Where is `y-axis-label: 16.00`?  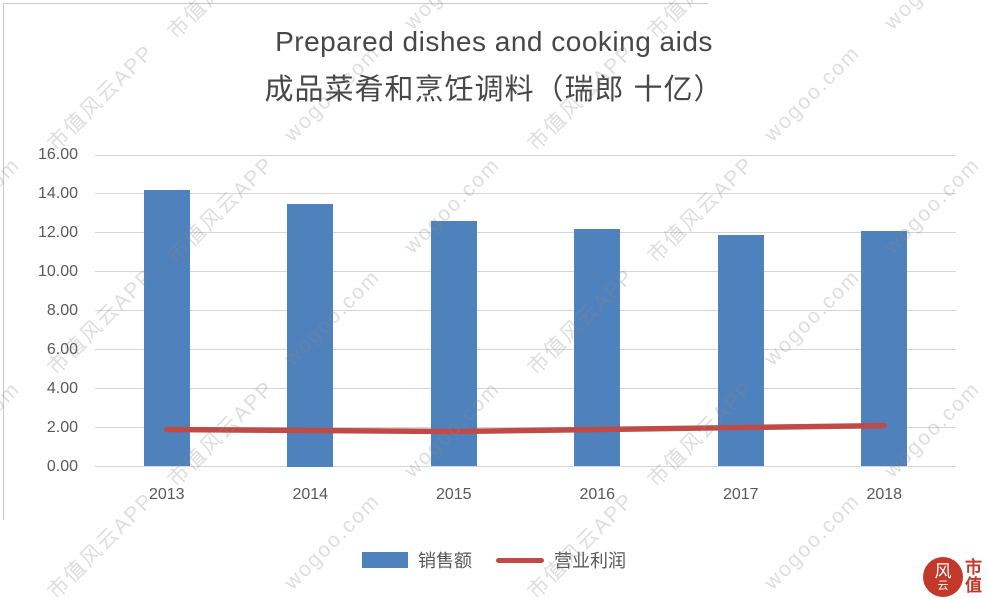
y-axis-label: 16.00 is located at coordinates (57, 154).